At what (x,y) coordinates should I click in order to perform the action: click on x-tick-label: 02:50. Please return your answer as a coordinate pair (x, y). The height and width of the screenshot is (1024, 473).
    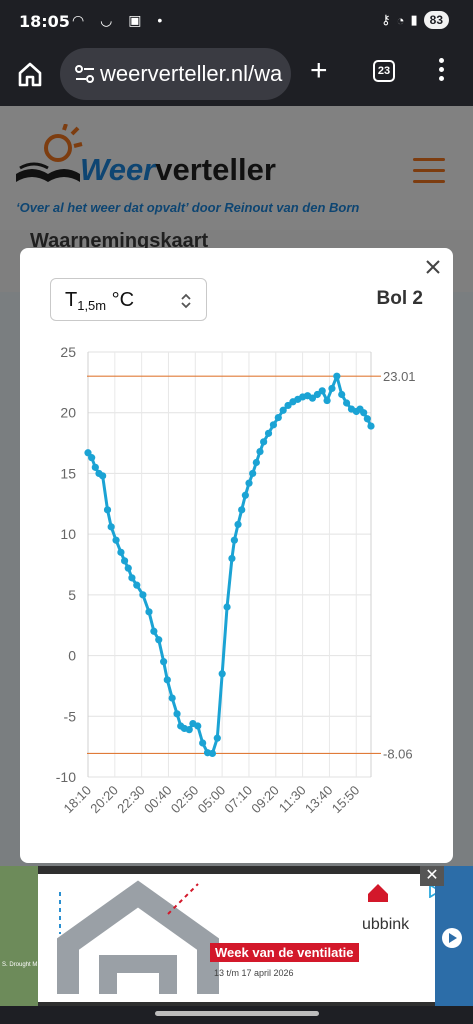
    Looking at the image, I should click on (185, 800).